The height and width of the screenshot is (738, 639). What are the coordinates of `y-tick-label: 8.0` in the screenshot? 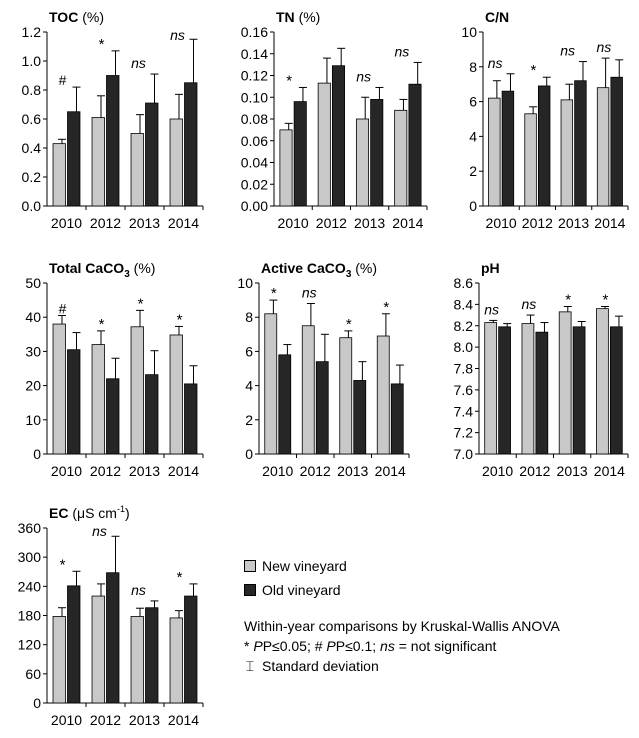 It's located at (464, 347).